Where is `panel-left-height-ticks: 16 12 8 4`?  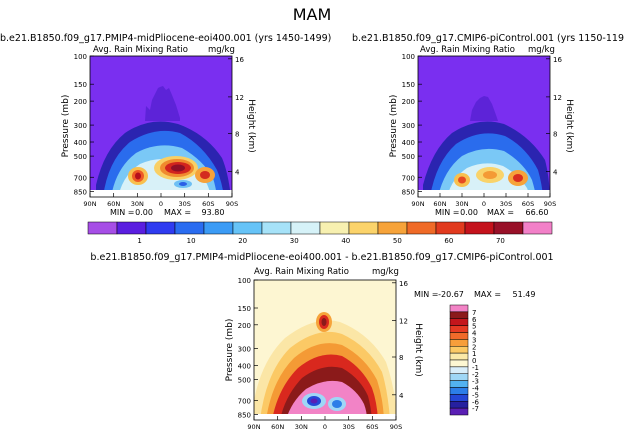 panel-left-height-ticks: 16 12 8 4 is located at coordinates (236, 116).